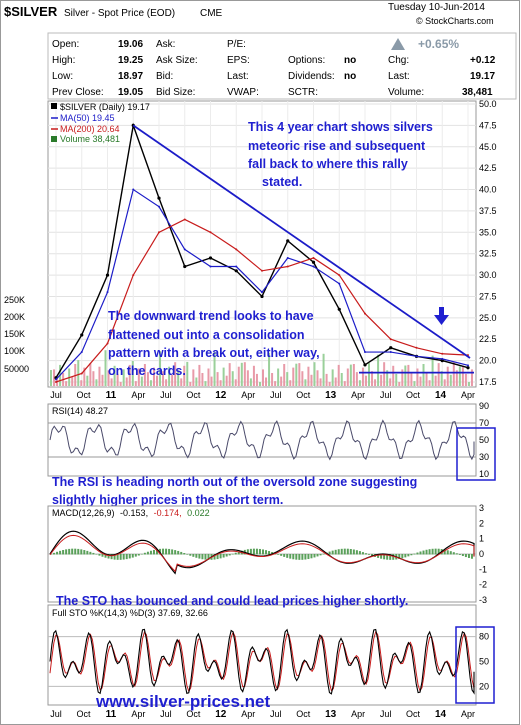 Image resolution: width=521 pixels, height=725 pixels. What do you see at coordinates (14, 351) in the screenshot?
I see `volume-tick-label: 100K` at bounding box center [14, 351].